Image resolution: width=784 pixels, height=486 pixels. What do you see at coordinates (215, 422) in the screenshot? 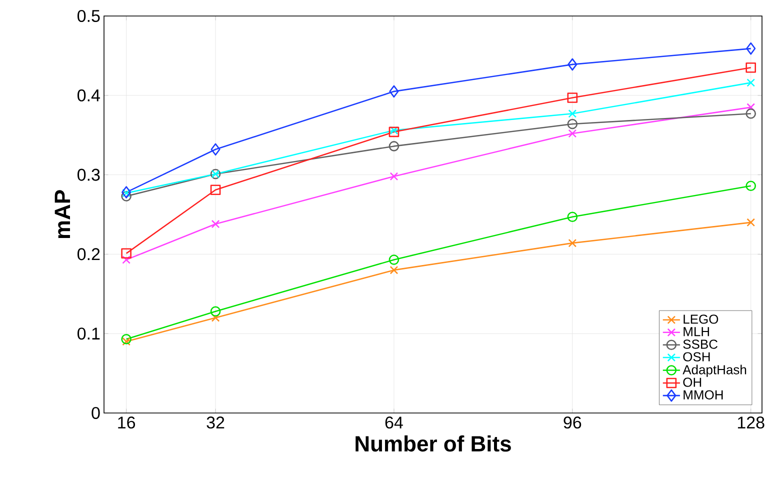
I see `x-tick-label: 32` at bounding box center [215, 422].